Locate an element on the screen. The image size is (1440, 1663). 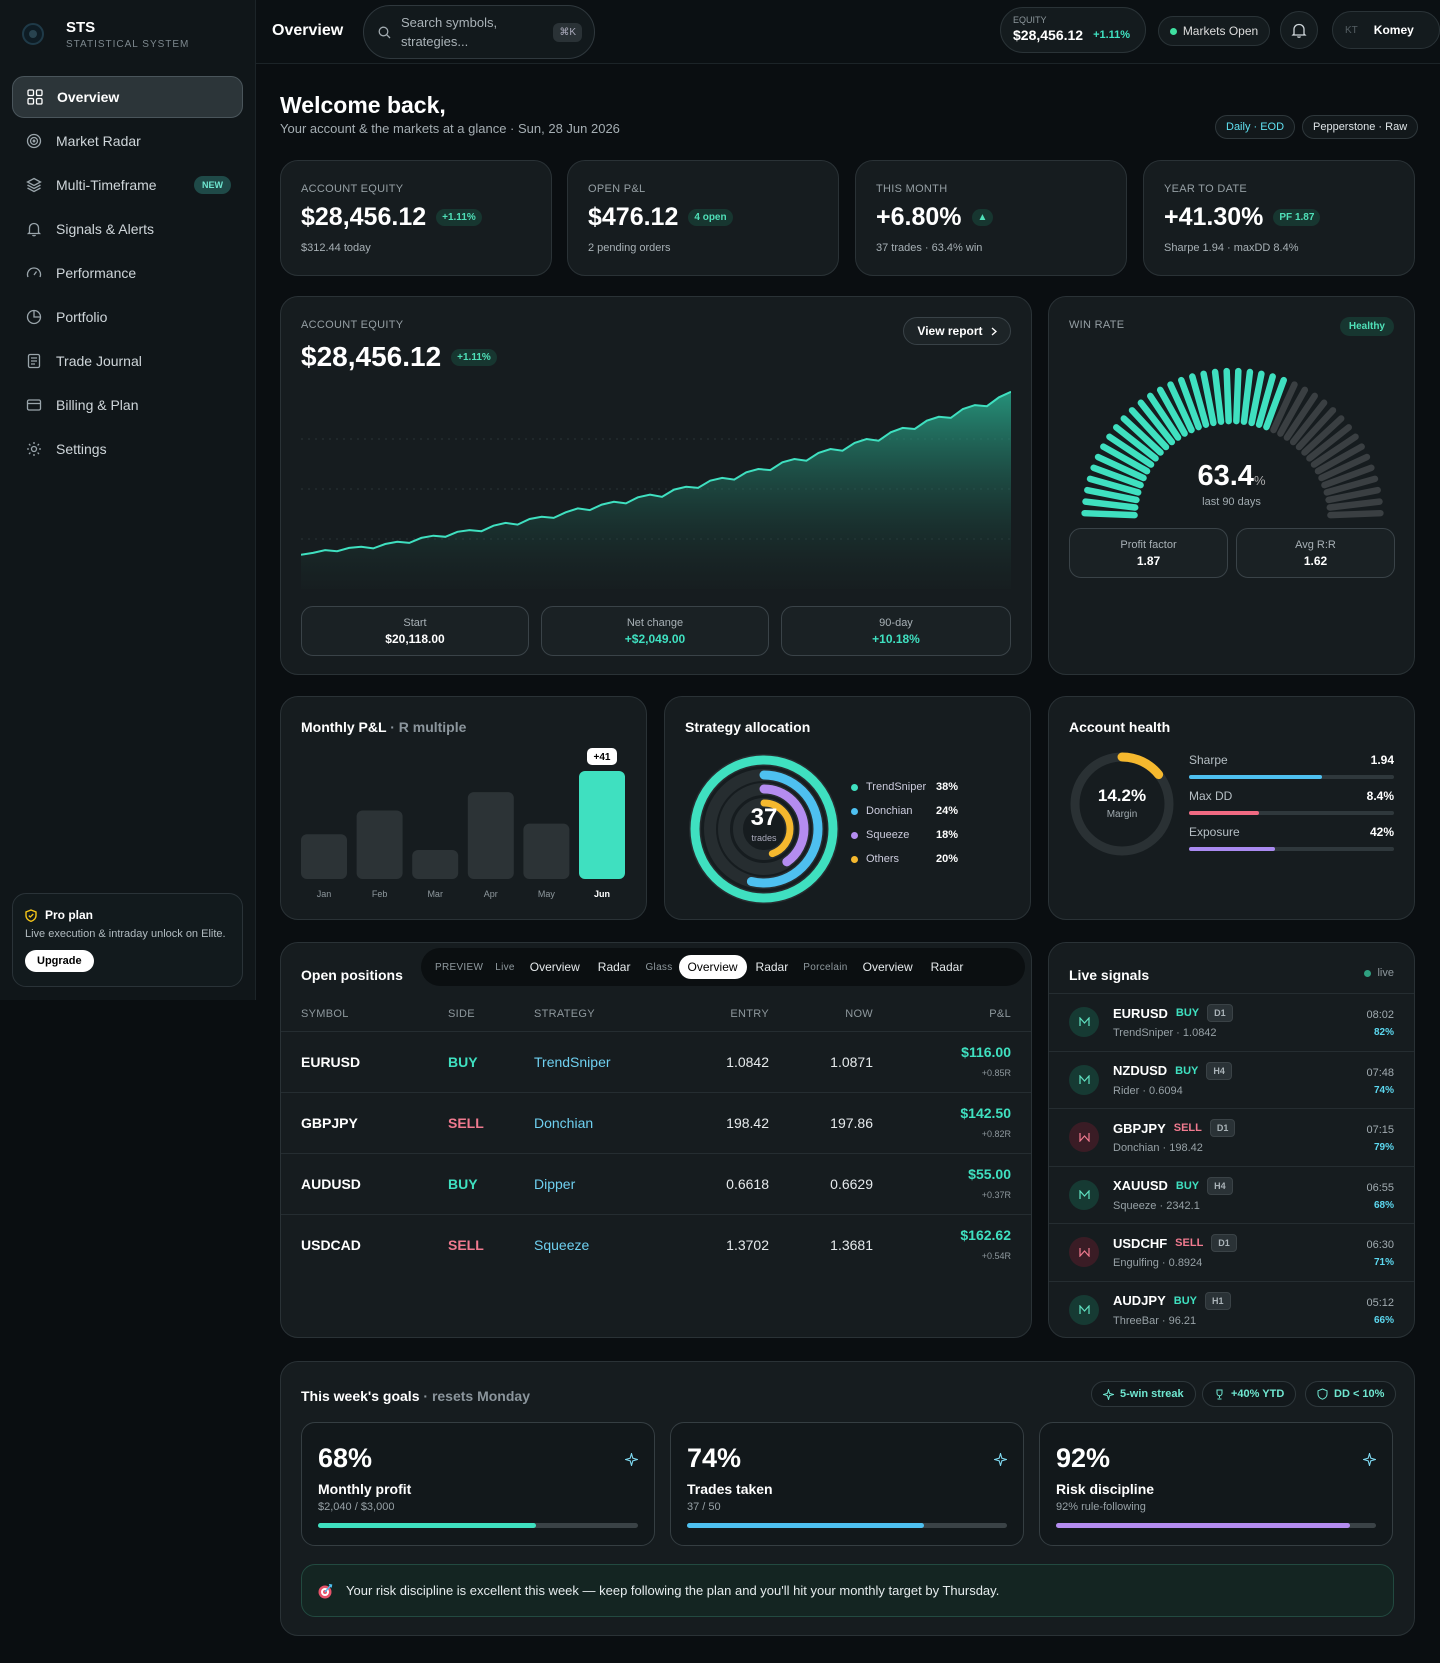
notifications-button is located at coordinates (1299, 30).